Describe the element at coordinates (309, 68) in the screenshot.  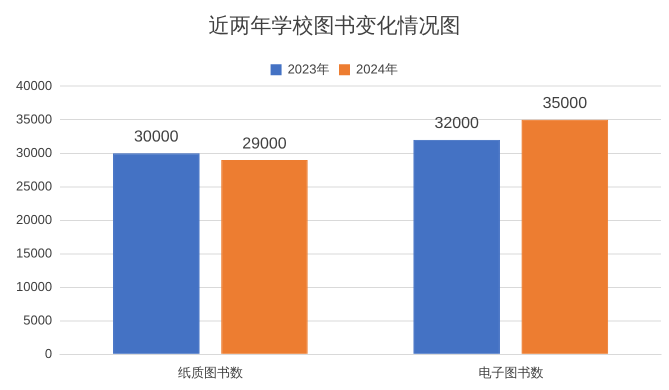
I see `legend-label: 2023年` at that location.